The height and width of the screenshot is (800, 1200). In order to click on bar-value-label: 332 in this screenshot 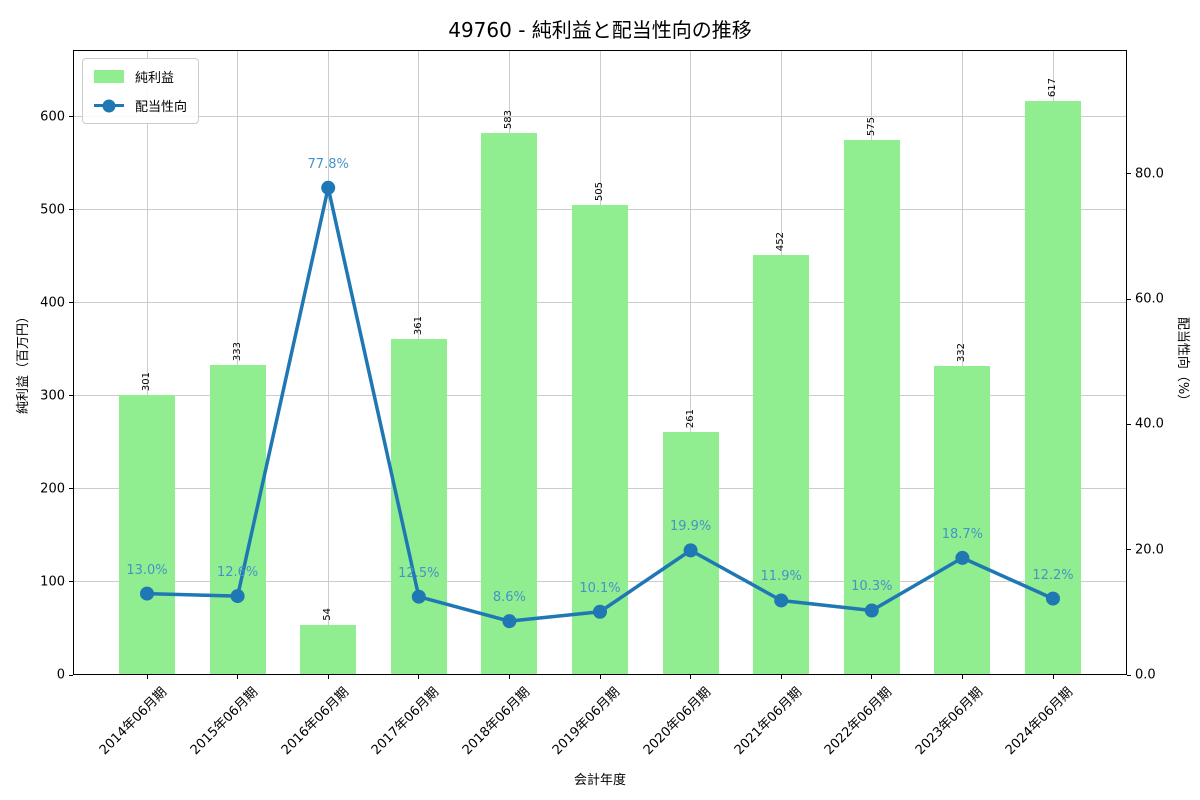, I will do `click(962, 353)`.